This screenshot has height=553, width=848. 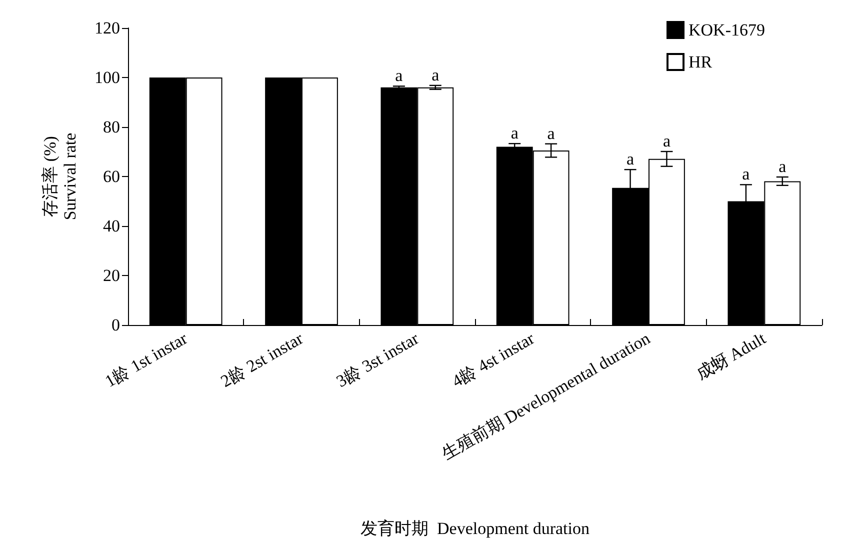 What do you see at coordinates (107, 28) in the screenshot?
I see `y-tick-label: 120` at bounding box center [107, 28].